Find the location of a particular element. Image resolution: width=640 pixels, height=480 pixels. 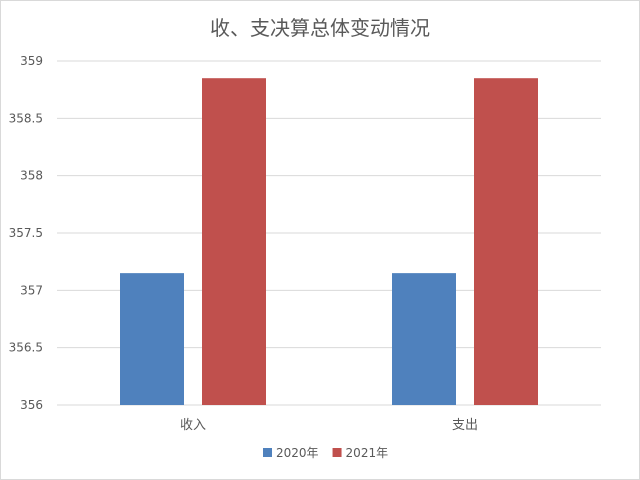

x-axis-ticks: 收入 支出 is located at coordinates (329, 425).